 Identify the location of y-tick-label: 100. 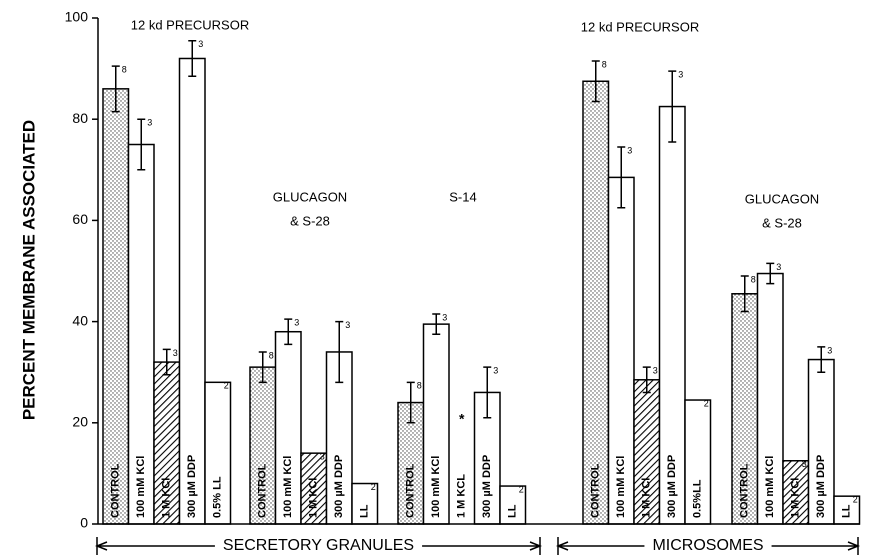
(77, 17).